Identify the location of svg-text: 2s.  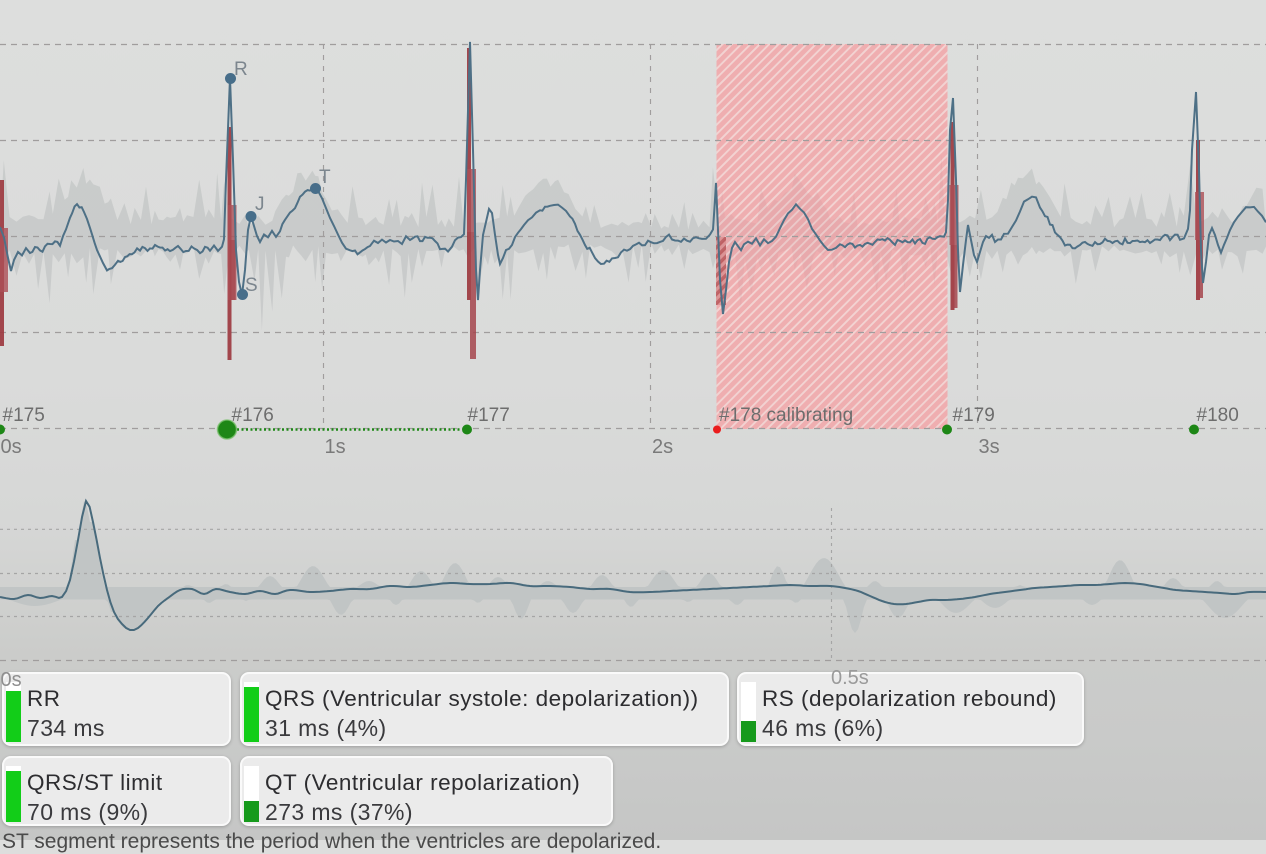
(662, 447).